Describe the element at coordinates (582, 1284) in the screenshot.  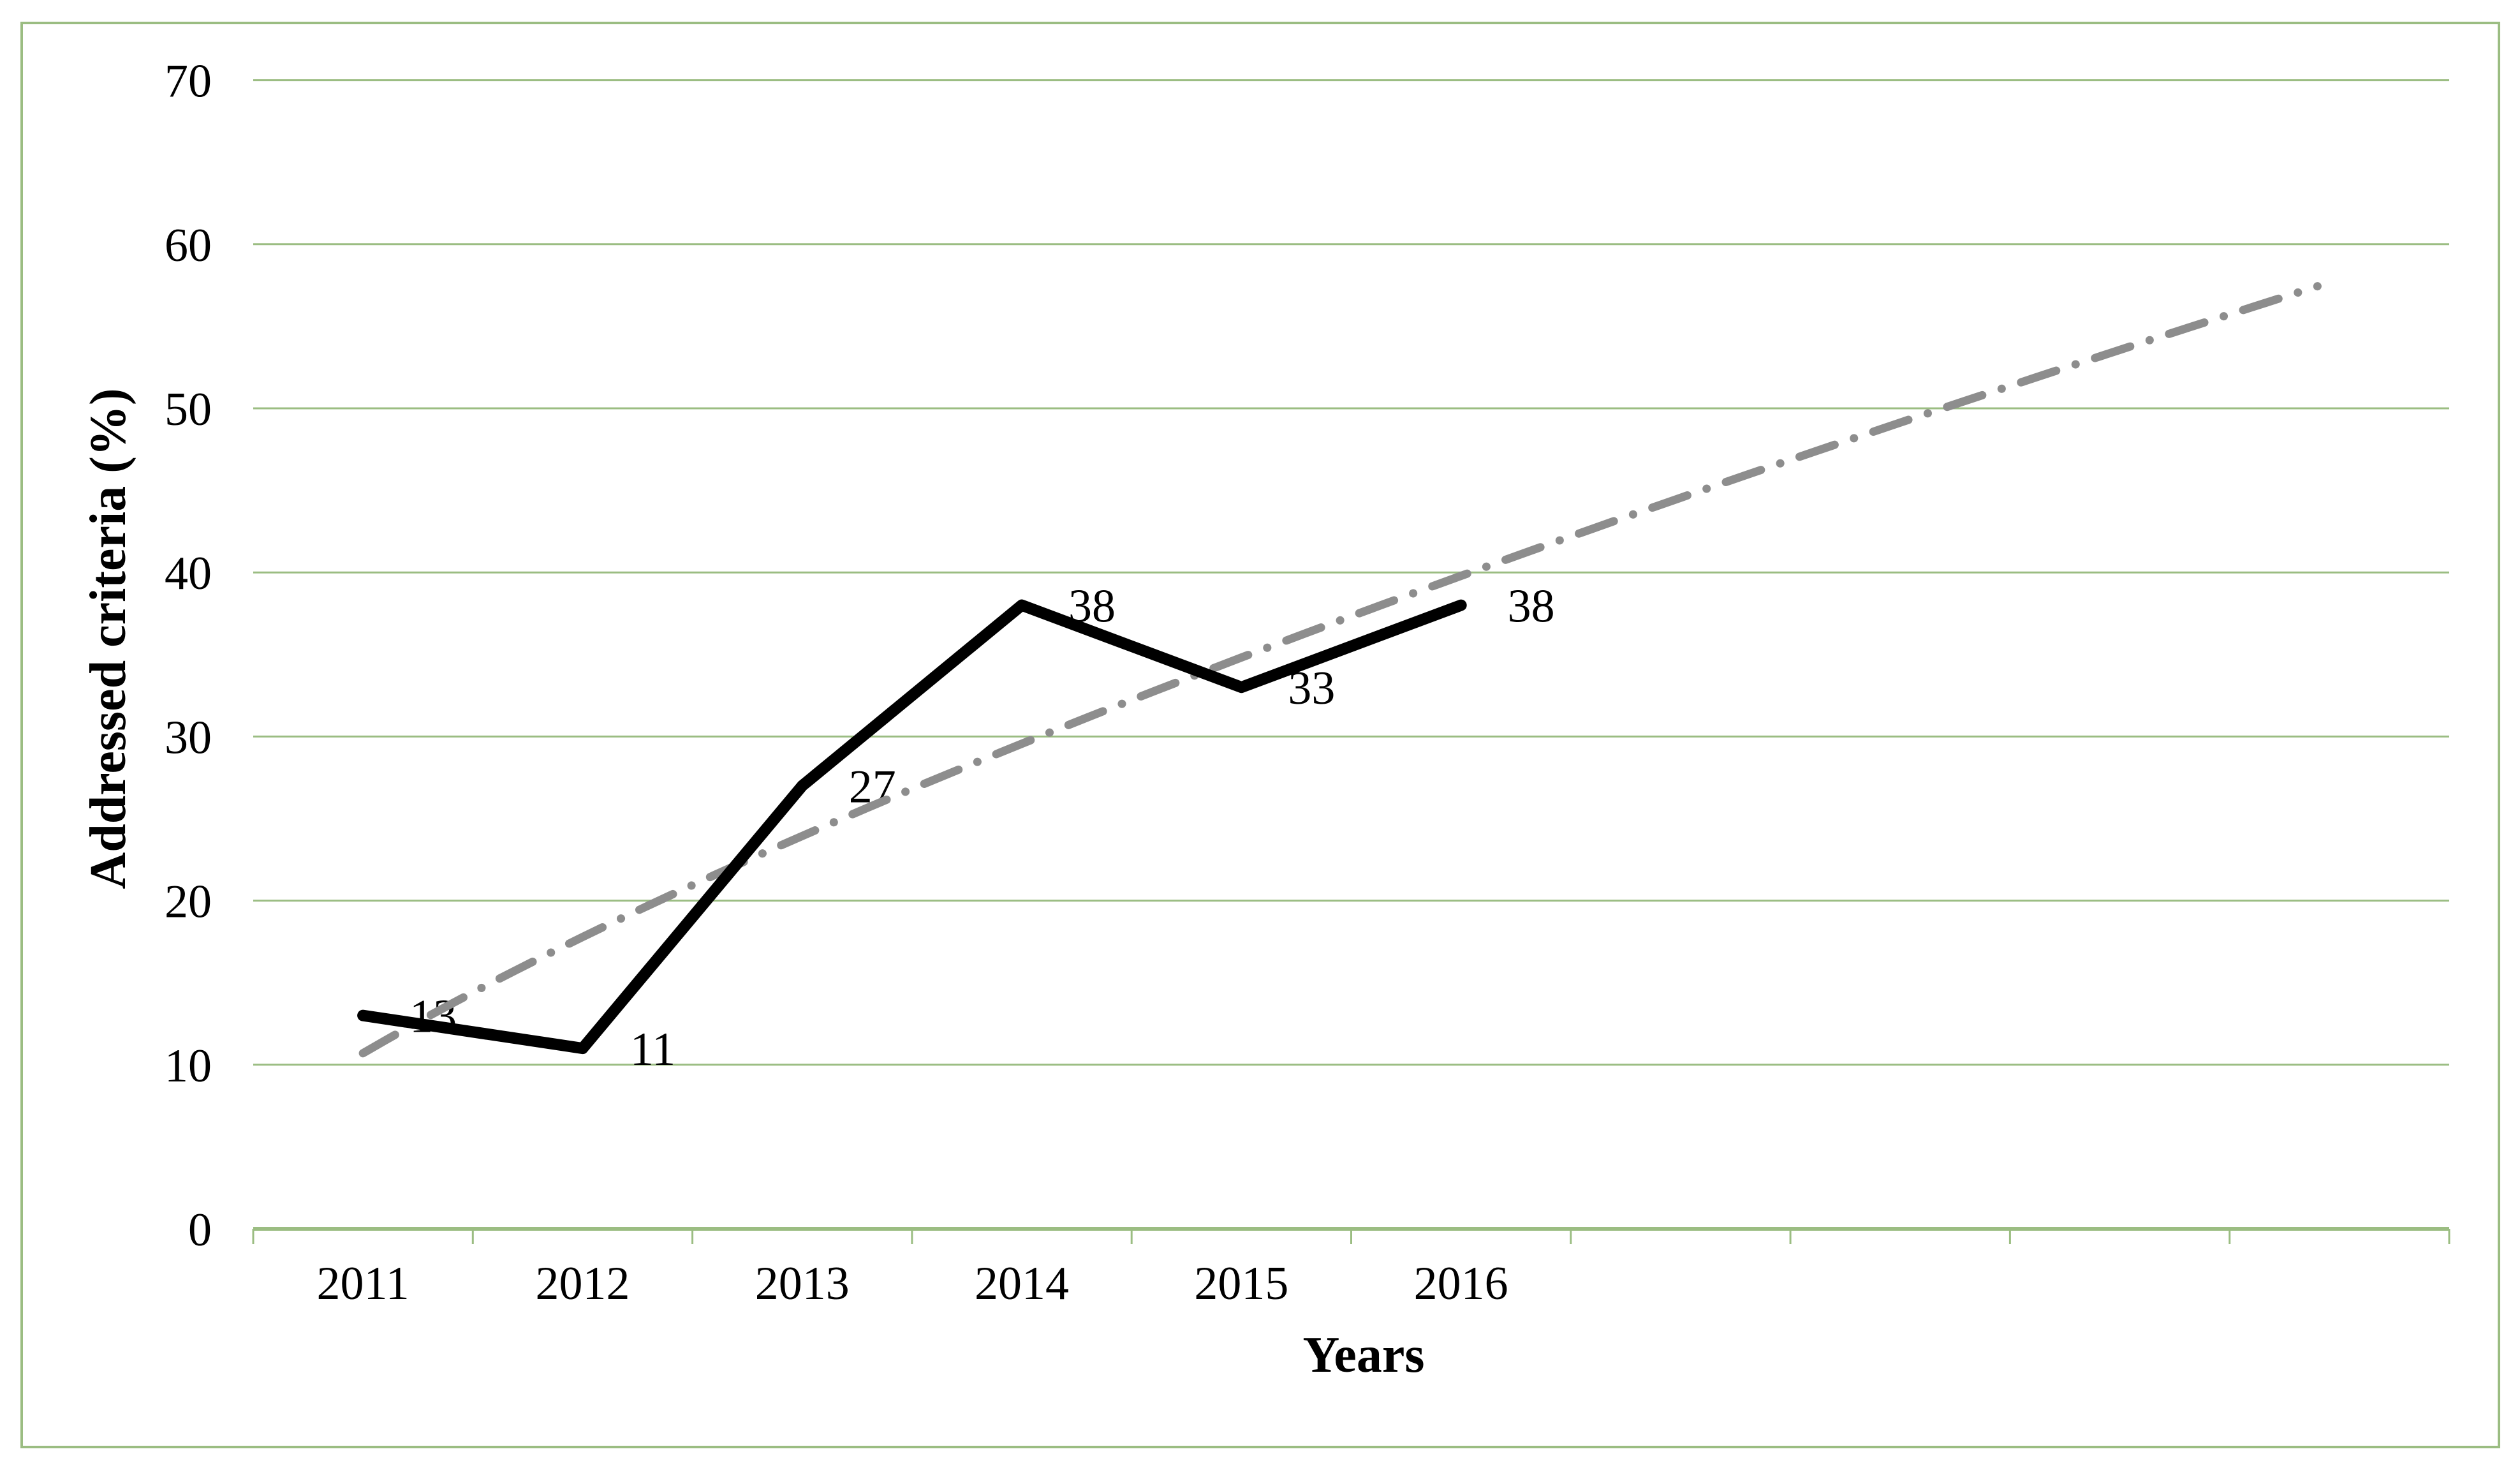
I see `x-tick-label-2012: 2012` at that location.